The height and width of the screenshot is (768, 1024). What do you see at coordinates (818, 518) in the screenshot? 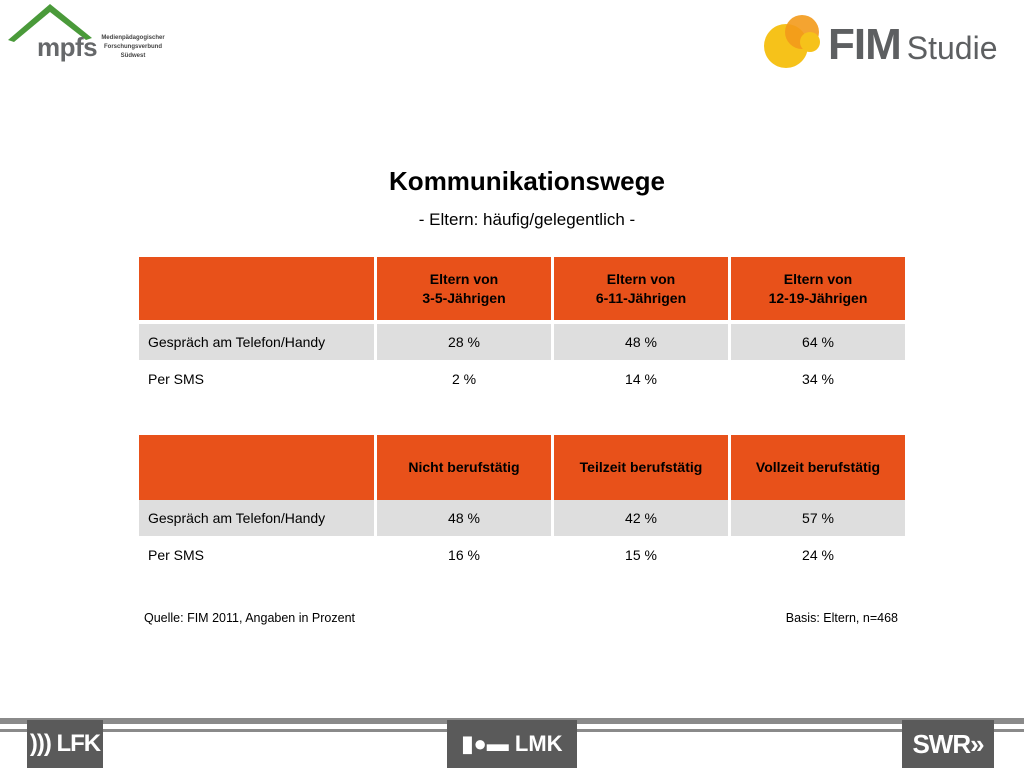
I see `table-cell: 57 %` at bounding box center [818, 518].